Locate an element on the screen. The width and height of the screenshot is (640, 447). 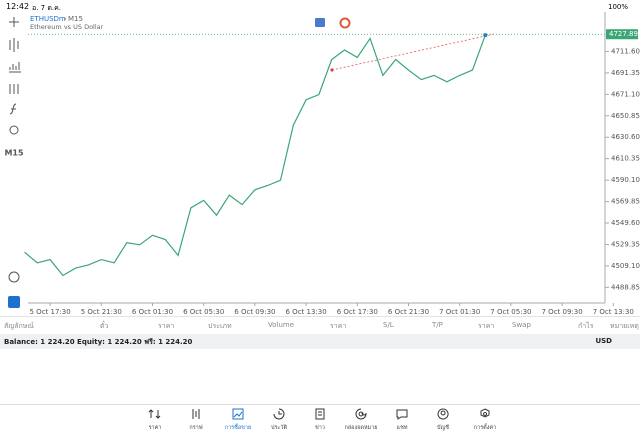
y-tick-label: 4711.60 is located at coordinates (625, 51).